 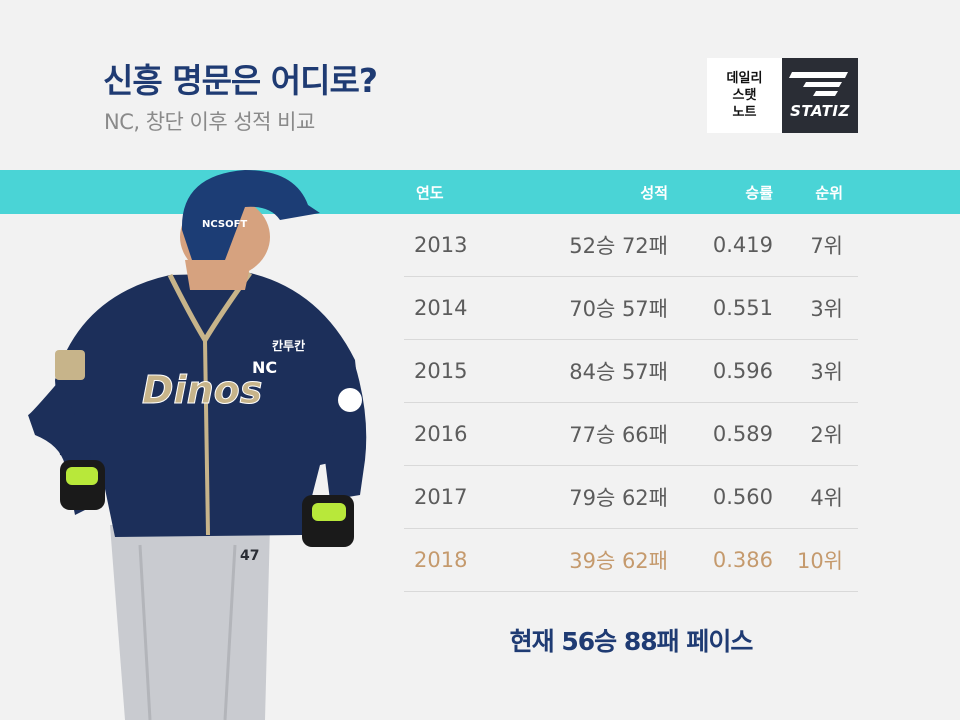 I want to click on cell-record: 39승 62패, so click(x=618, y=561).